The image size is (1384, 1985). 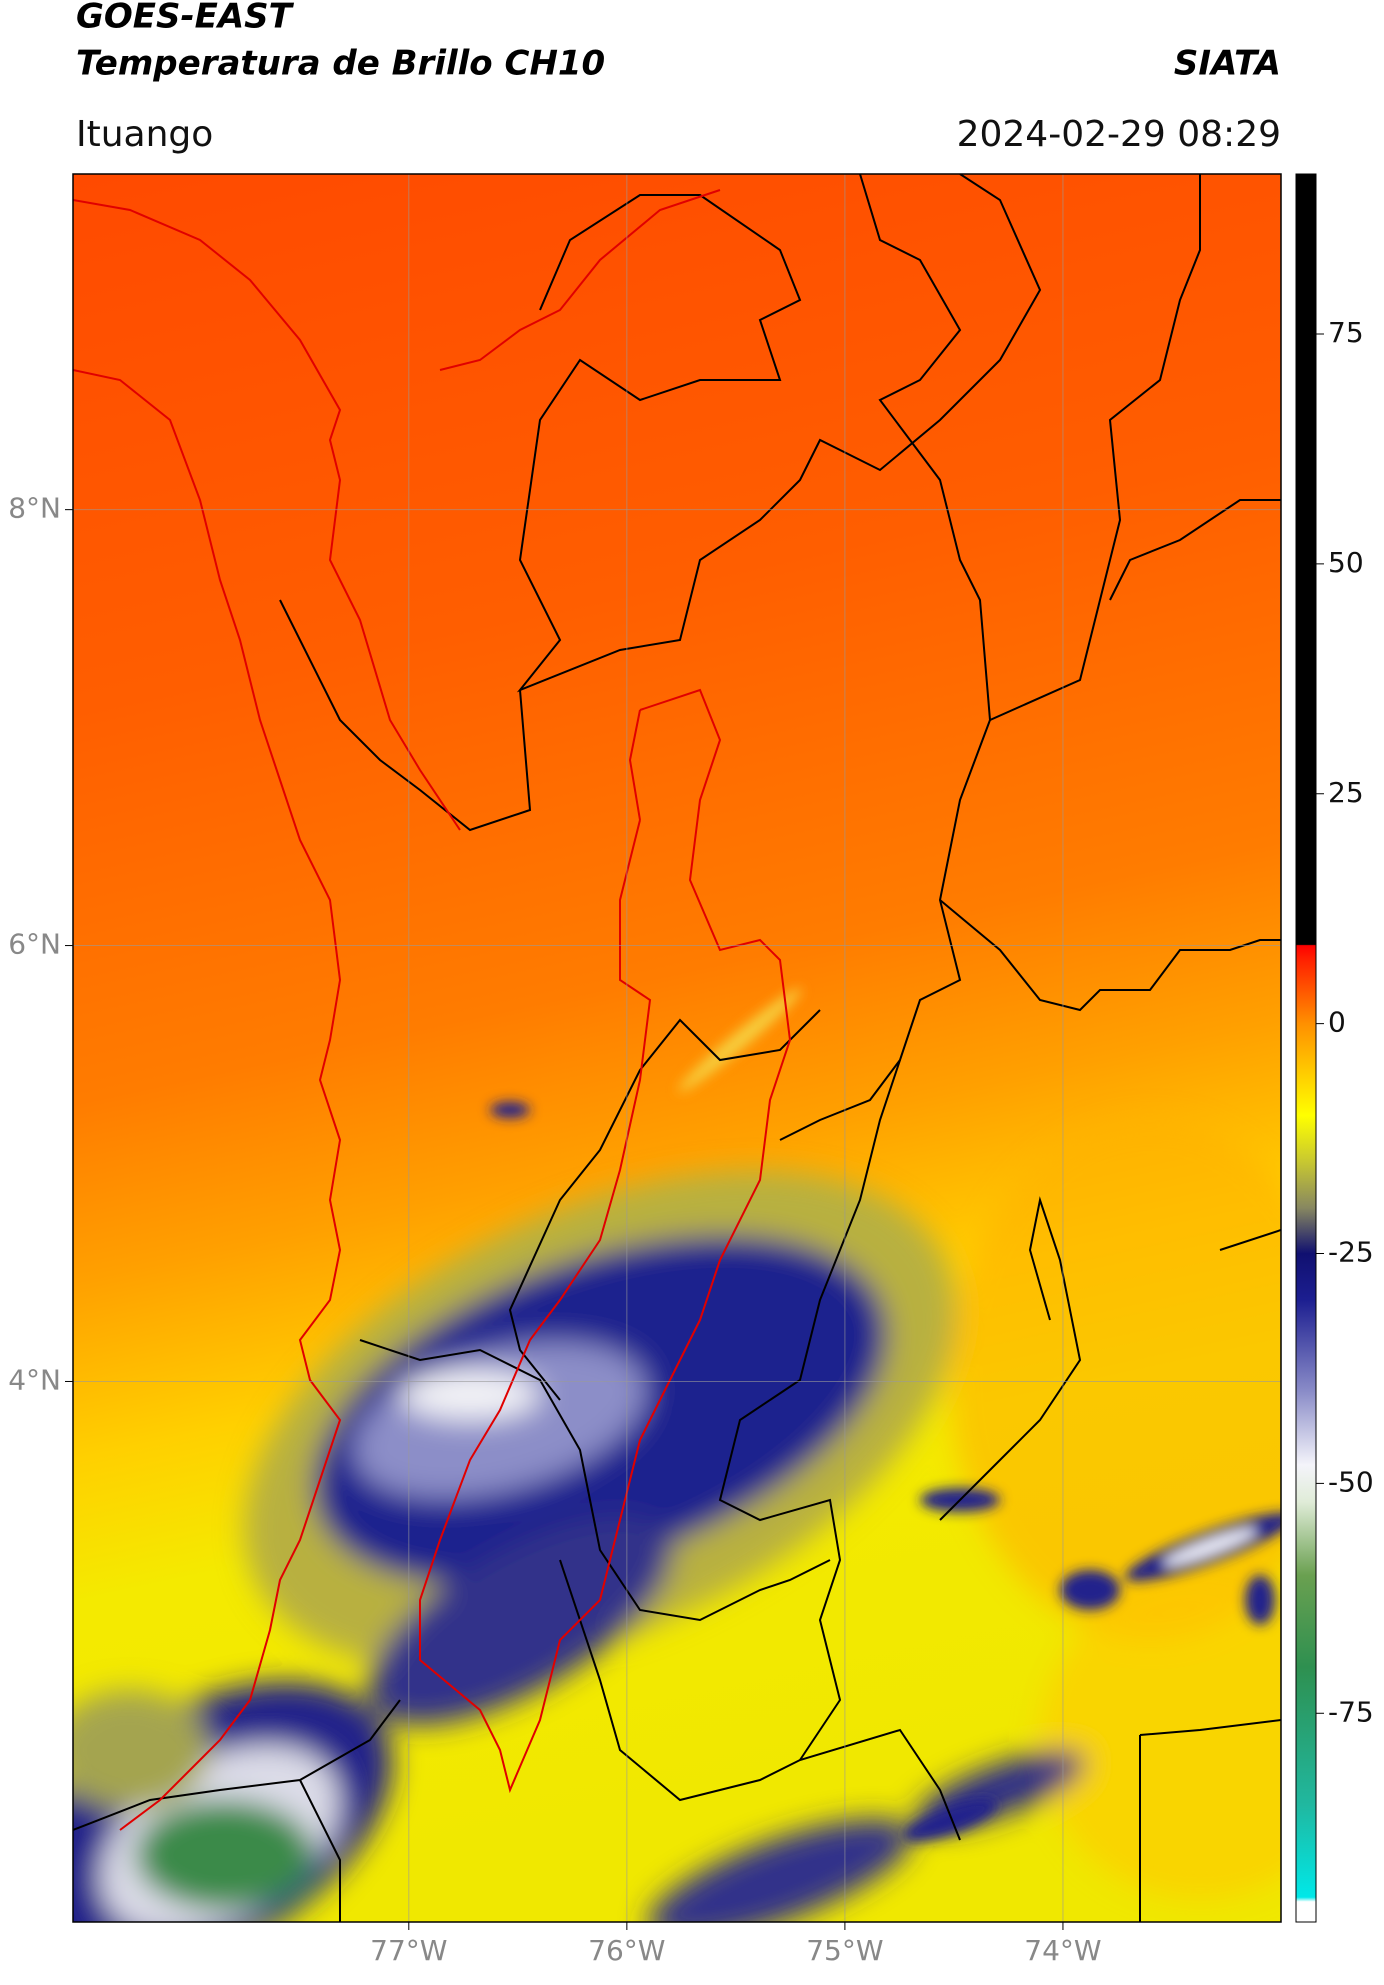 I want to click on colorbar-tick-label: 50, so click(x=1346, y=562).